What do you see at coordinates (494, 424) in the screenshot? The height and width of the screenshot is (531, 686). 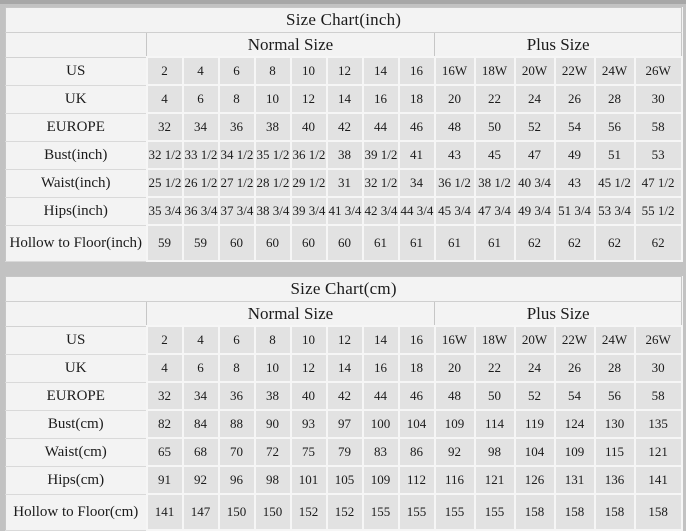 I see `size-value-cell: 114` at bounding box center [494, 424].